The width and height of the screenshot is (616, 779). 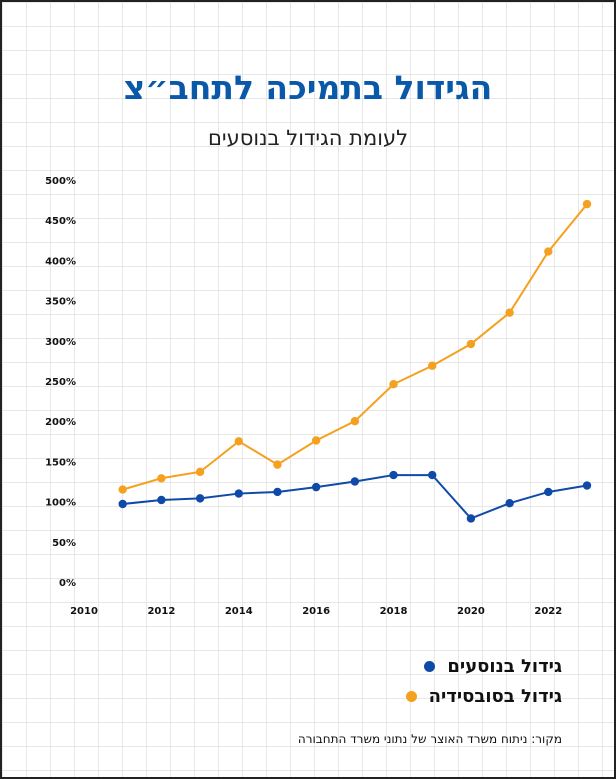 I want to click on x-tick-label: 2010, so click(x=84, y=611).